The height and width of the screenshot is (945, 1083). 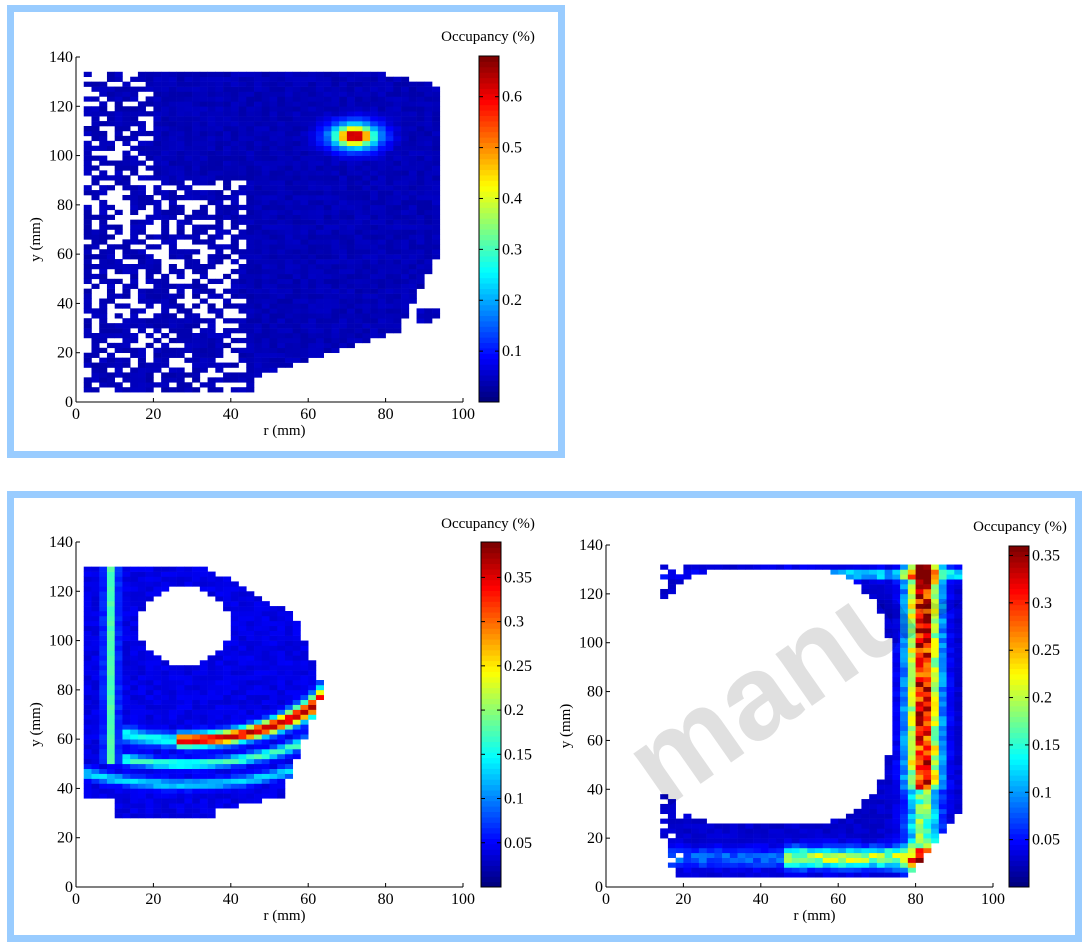 What do you see at coordinates (1020, 527) in the screenshot?
I see `colorbar-label: Occupancy (%)` at bounding box center [1020, 527].